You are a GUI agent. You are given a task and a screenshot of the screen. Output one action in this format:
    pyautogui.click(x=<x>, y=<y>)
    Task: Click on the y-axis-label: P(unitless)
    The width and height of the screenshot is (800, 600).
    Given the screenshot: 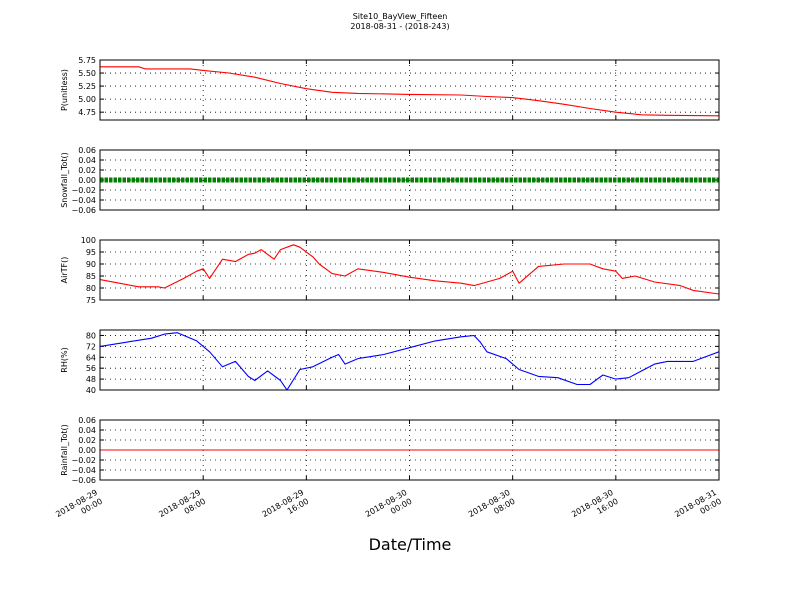 What is the action you would take?
    pyautogui.click(x=64, y=90)
    